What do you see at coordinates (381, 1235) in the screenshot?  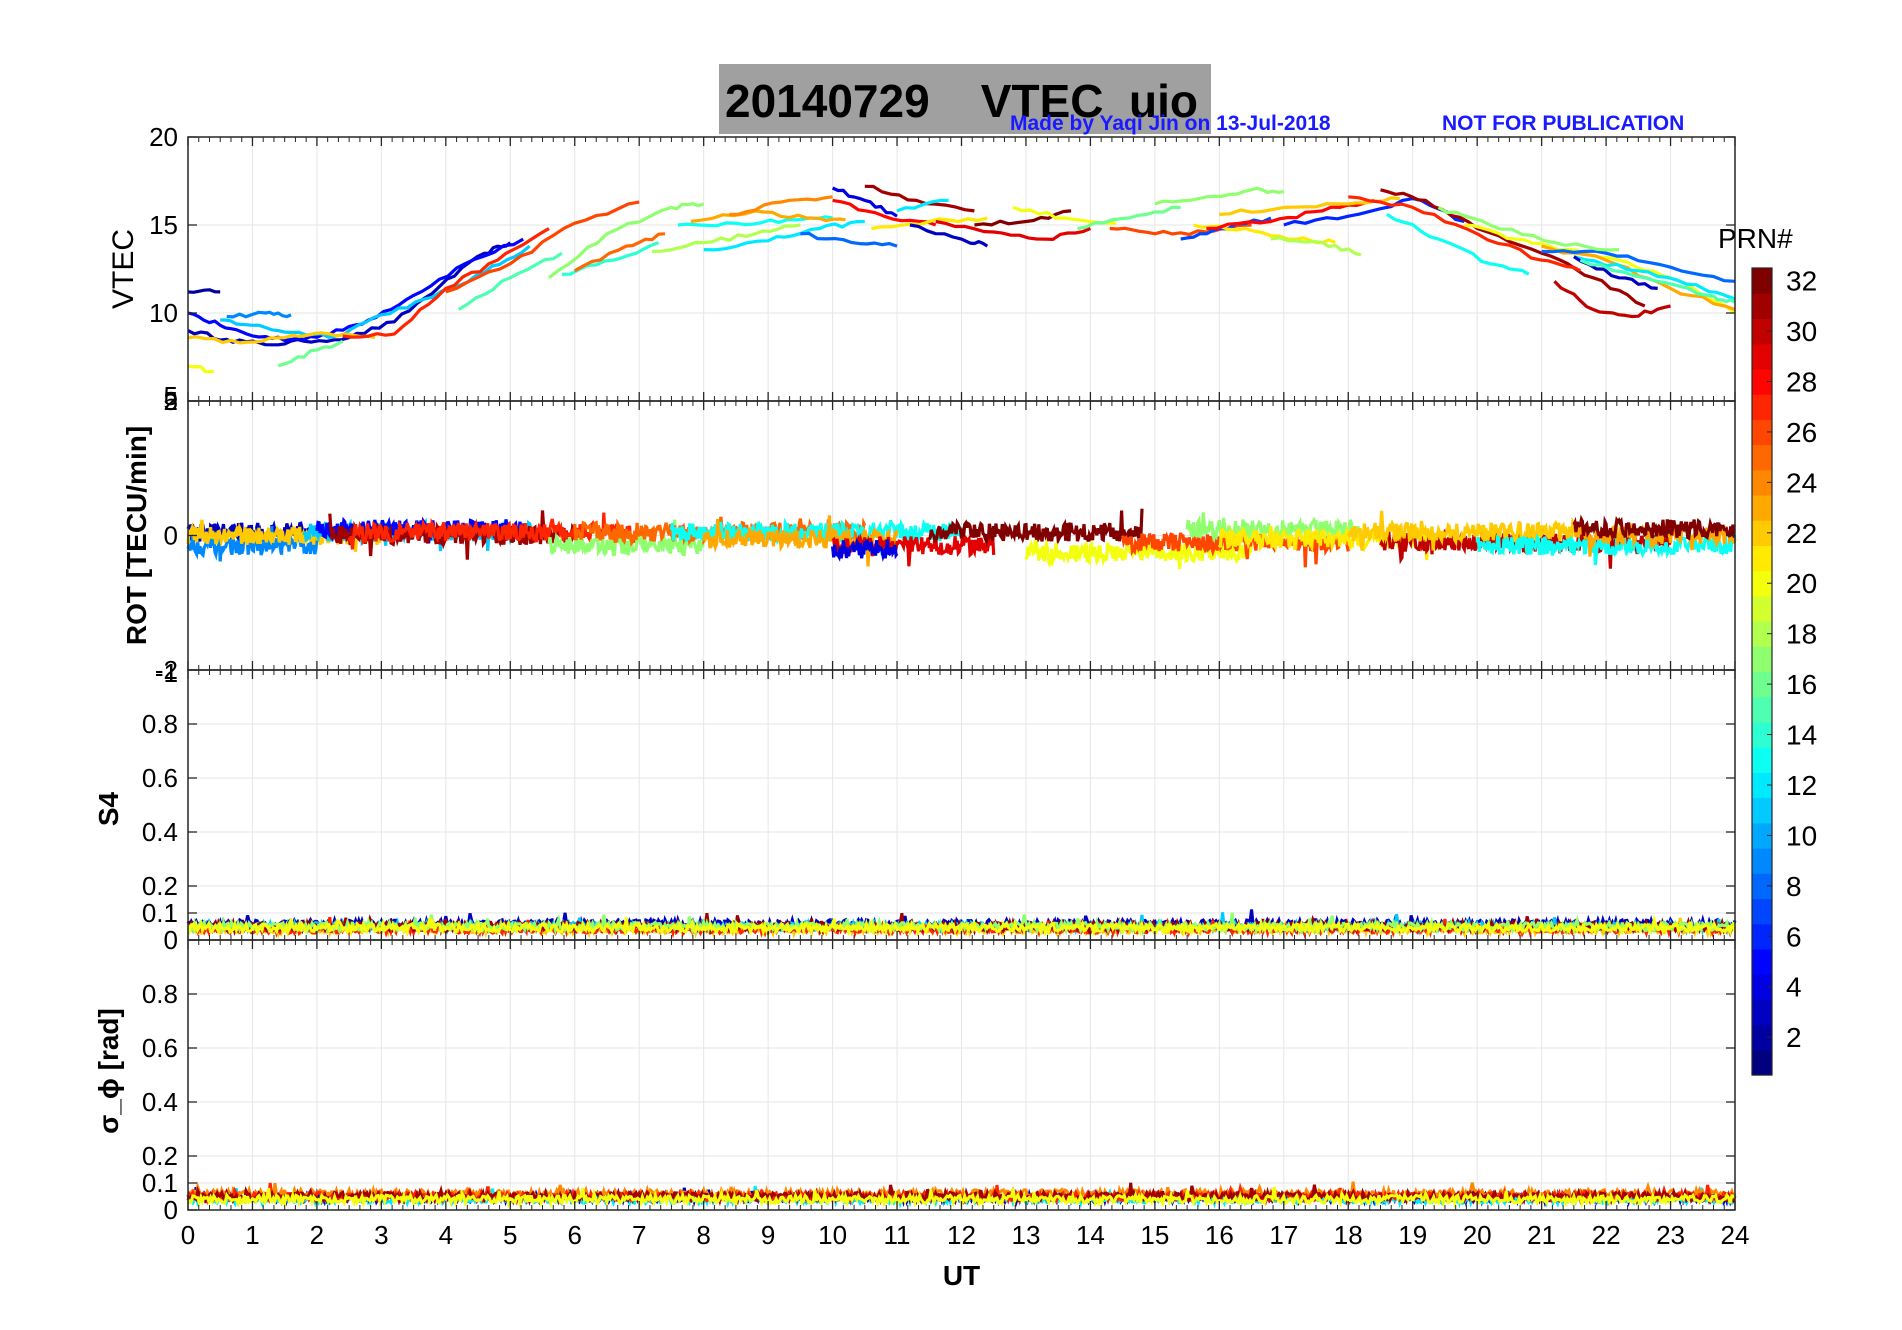 I see `x-tick-label: 3` at bounding box center [381, 1235].